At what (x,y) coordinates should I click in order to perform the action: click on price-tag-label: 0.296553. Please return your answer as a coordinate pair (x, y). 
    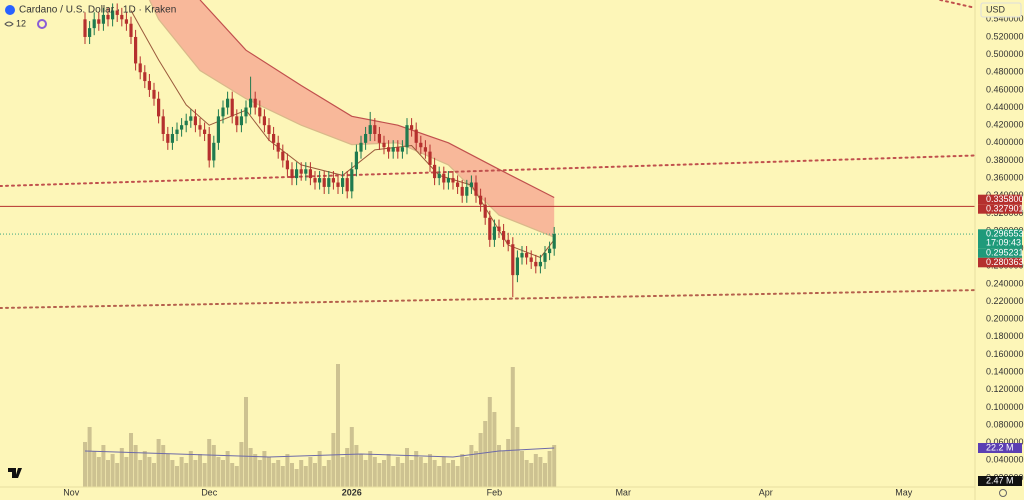
    Looking at the image, I should click on (1005, 234).